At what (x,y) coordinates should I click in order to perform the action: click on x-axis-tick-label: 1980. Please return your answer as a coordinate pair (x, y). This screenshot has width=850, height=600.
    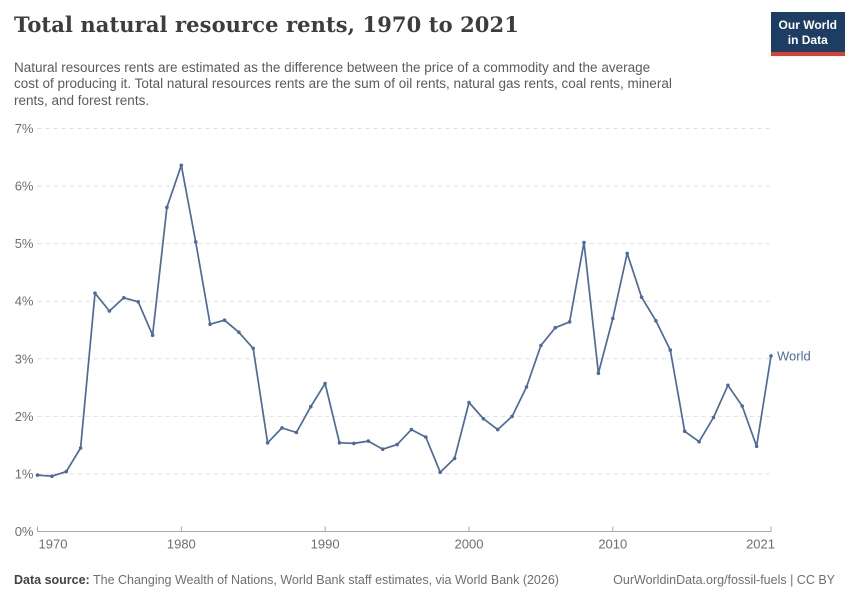
    Looking at the image, I should click on (181, 544).